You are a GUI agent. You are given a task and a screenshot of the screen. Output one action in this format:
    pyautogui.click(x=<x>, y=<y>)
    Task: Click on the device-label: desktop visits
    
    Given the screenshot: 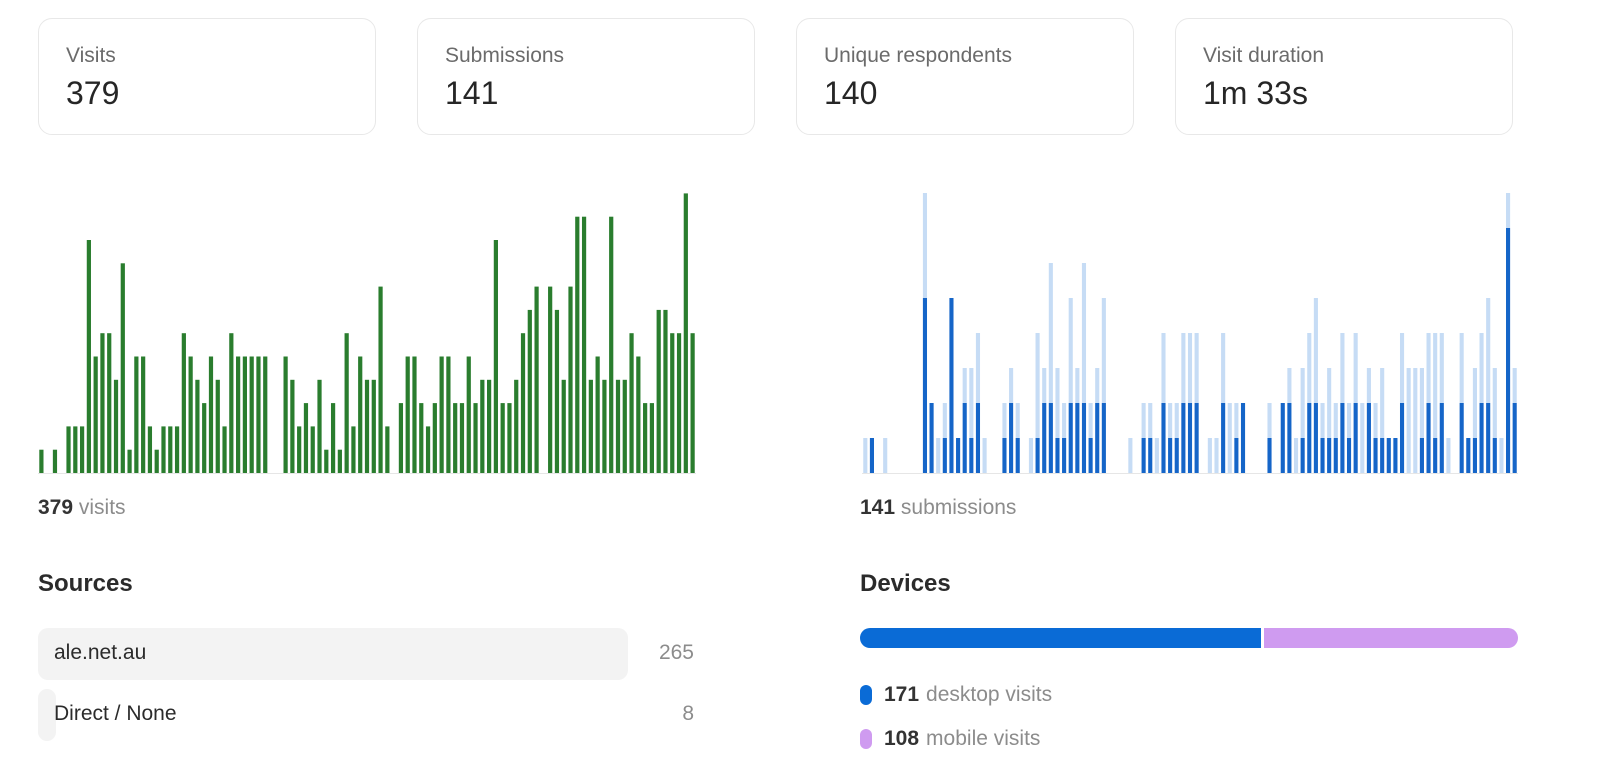 What is the action you would take?
    pyautogui.click(x=989, y=694)
    